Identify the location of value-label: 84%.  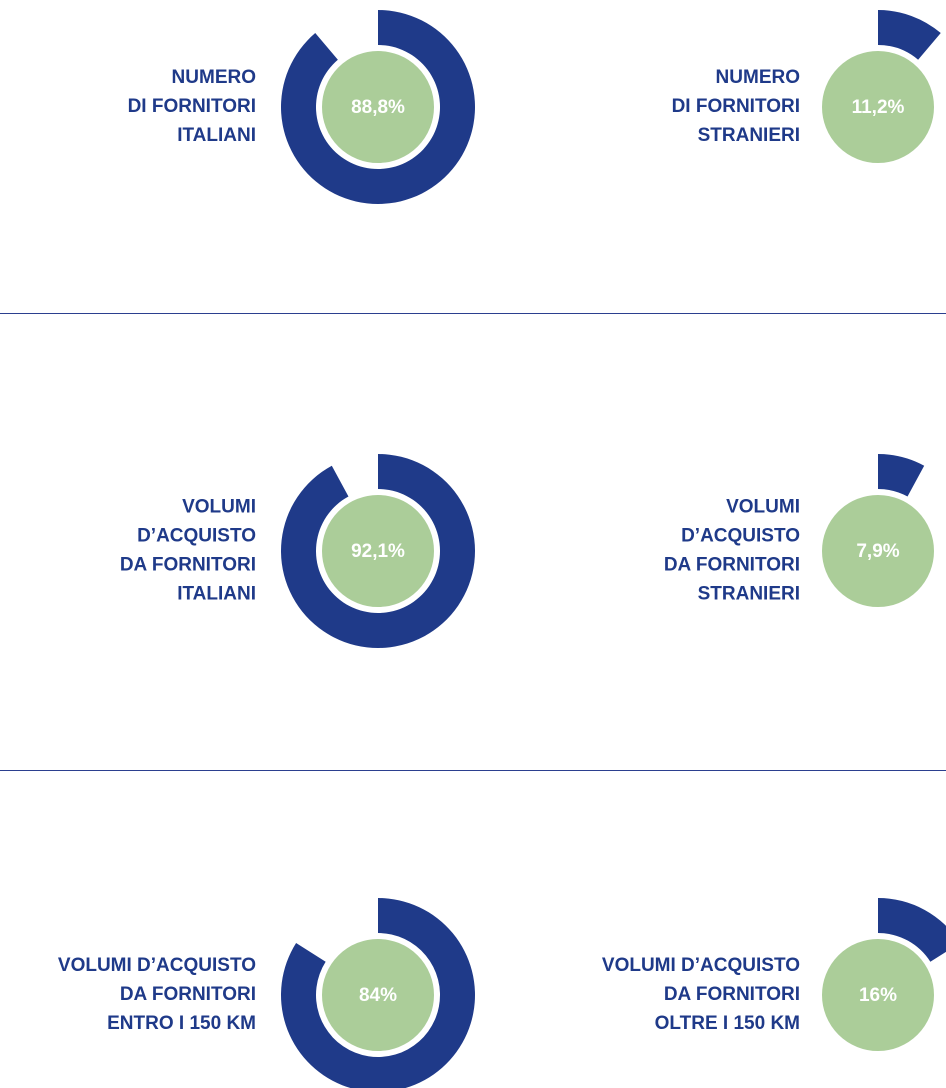
(378, 995).